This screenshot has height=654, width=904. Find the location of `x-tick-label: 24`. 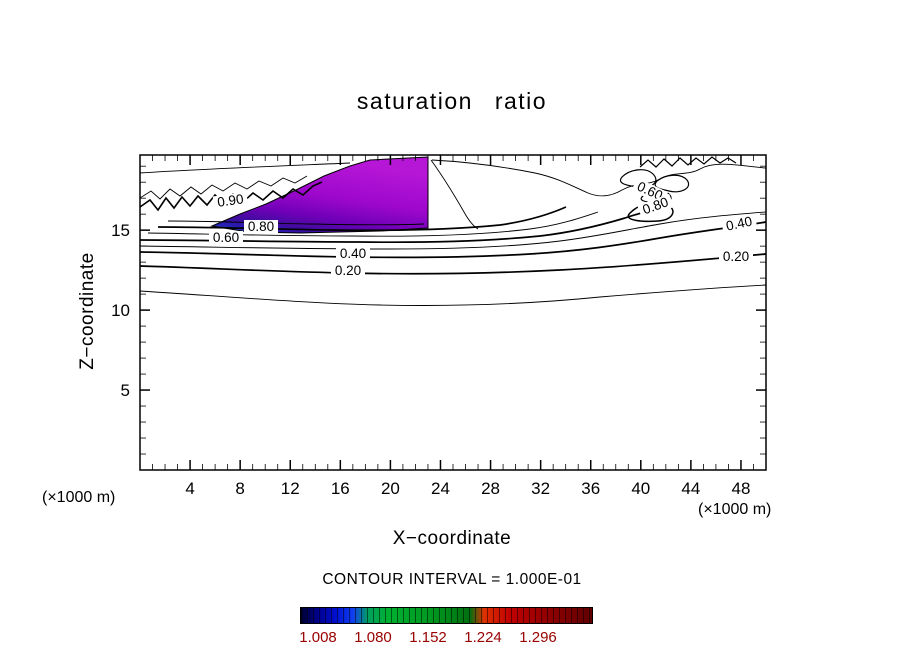

x-tick-label: 24 is located at coordinates (440, 488).